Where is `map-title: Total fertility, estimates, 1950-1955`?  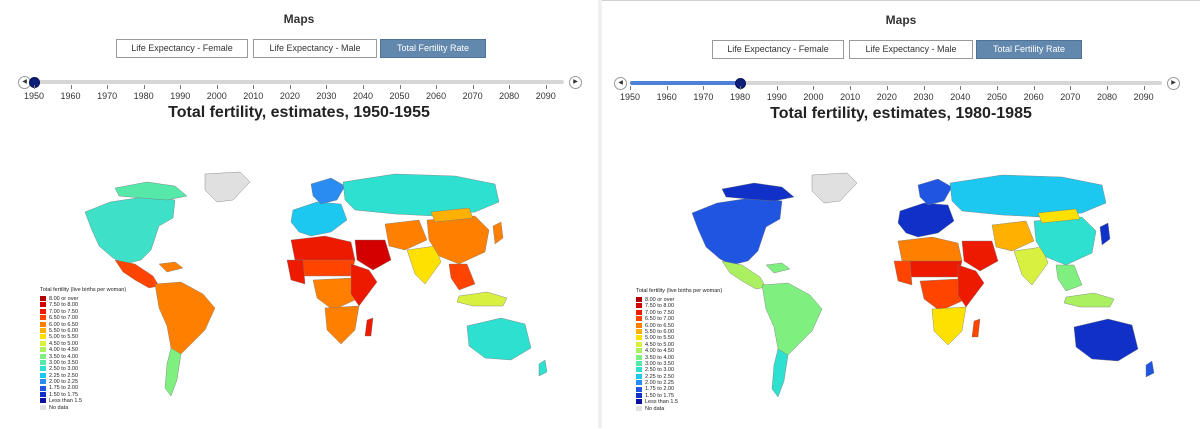
map-title: Total fertility, estimates, 1950-1955 is located at coordinates (299, 112).